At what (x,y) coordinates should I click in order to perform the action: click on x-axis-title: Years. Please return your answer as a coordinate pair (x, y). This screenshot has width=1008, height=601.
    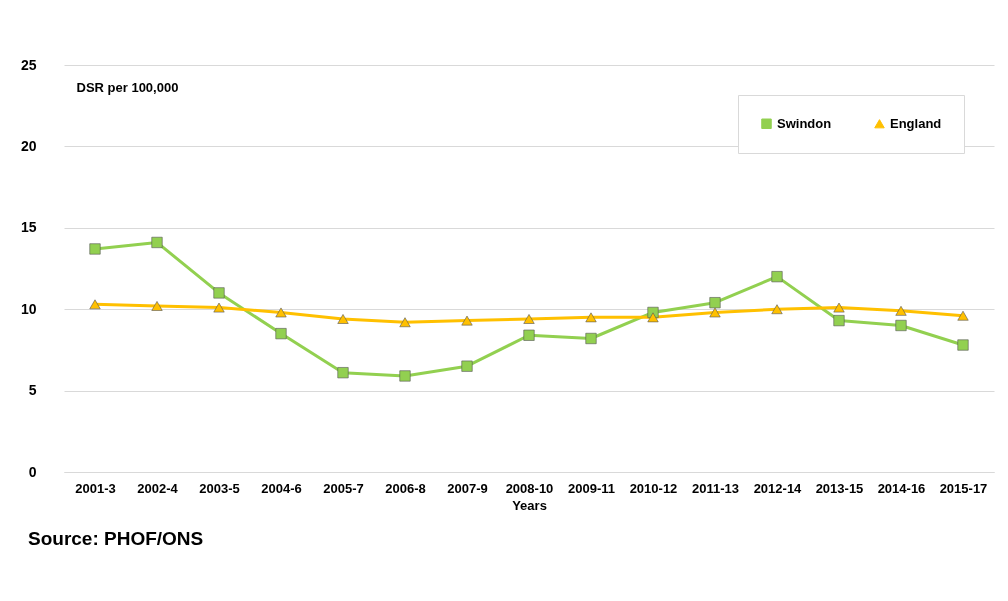
    Looking at the image, I should click on (529, 505).